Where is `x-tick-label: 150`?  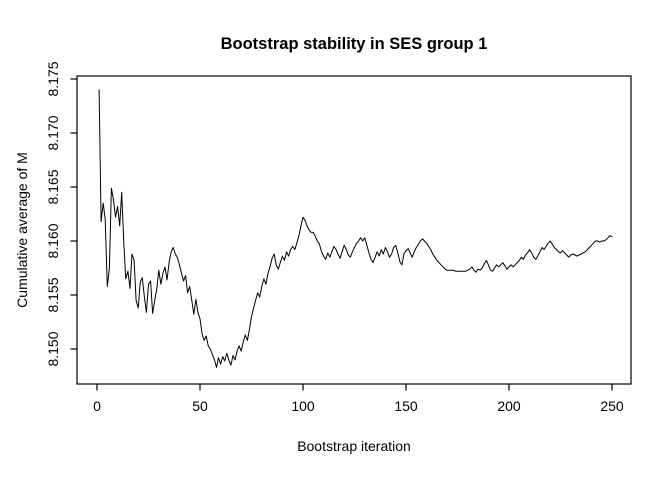
x-tick-label: 150 is located at coordinates (406, 406).